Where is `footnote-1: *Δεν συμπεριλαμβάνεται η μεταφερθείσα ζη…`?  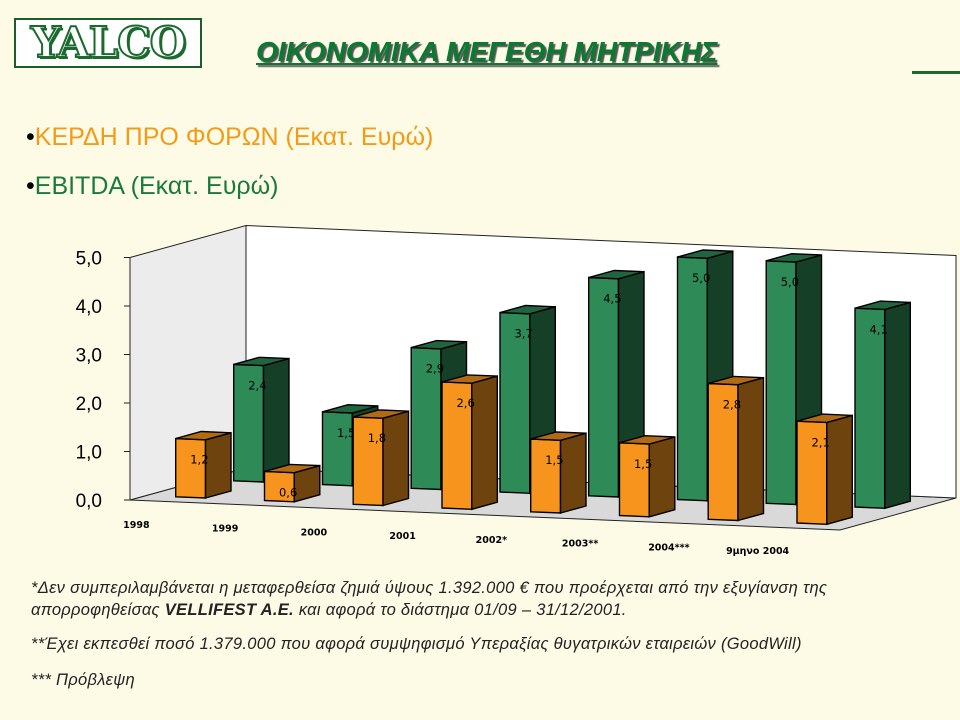
footnote-1: *Δεν συμπεριλαμβάνεται η μεταφερθείσα ζη… is located at coordinates (486, 599).